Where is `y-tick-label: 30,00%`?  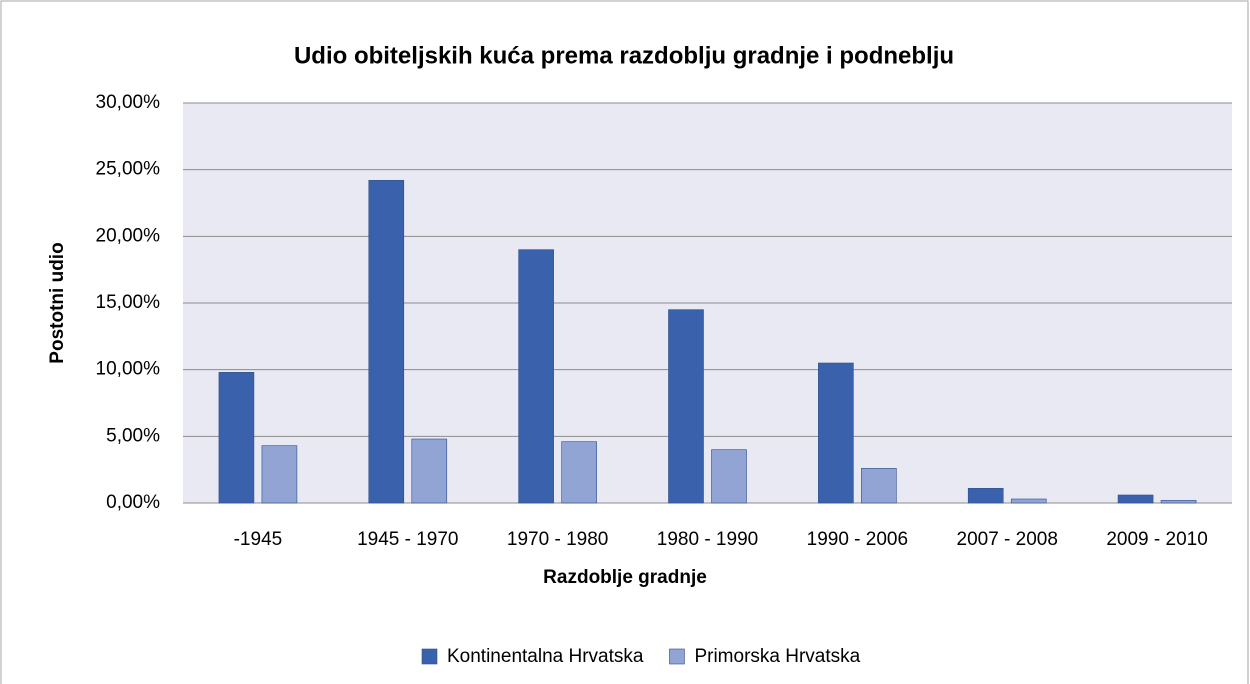
y-tick-label: 30,00% is located at coordinates (128, 102).